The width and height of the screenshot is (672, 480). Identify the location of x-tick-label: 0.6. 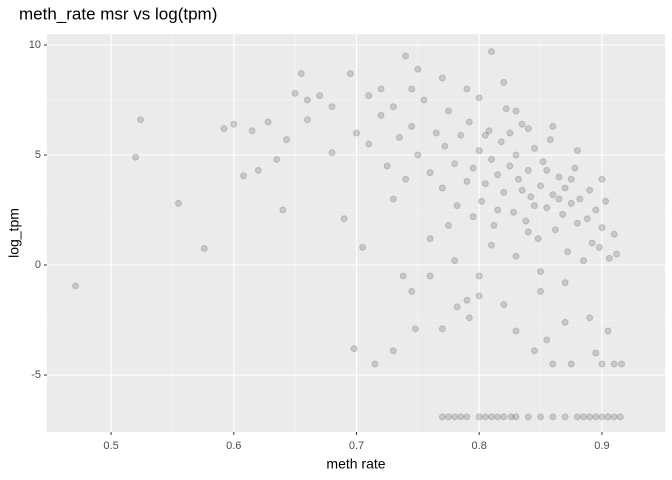
(233, 446).